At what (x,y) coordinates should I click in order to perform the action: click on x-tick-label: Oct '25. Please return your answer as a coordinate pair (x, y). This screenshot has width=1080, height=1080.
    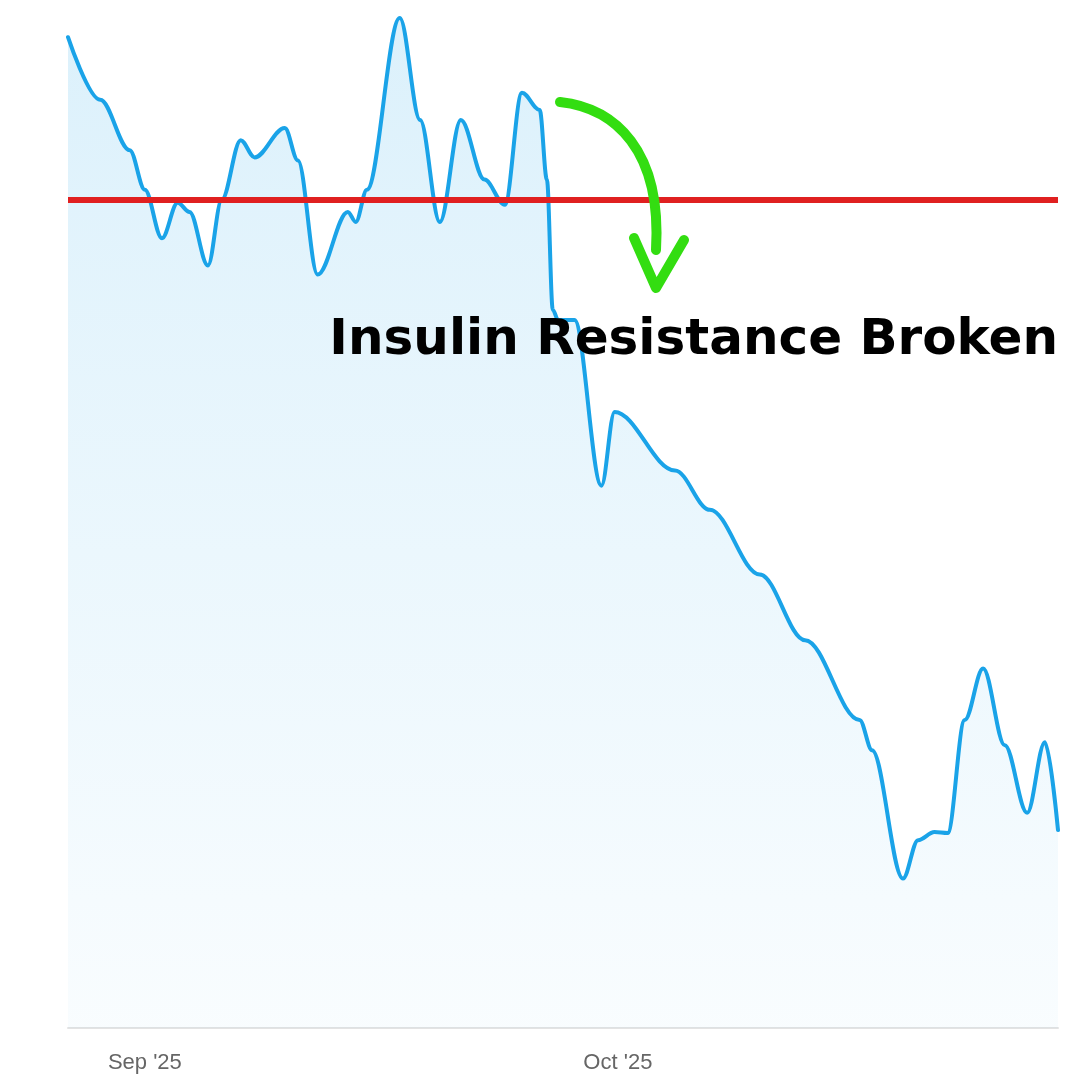
    Looking at the image, I should click on (618, 1061).